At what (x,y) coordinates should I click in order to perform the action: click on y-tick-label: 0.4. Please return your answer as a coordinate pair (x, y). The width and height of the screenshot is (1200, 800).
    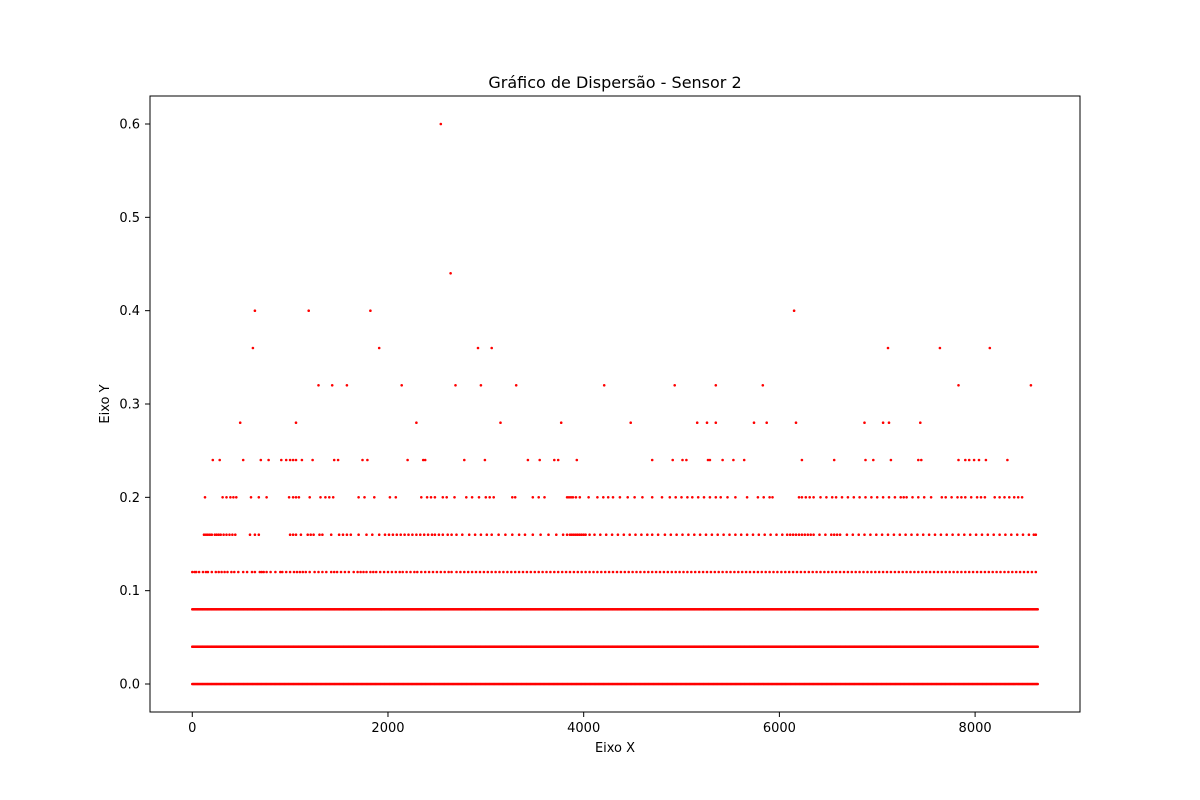
    Looking at the image, I should click on (129, 311).